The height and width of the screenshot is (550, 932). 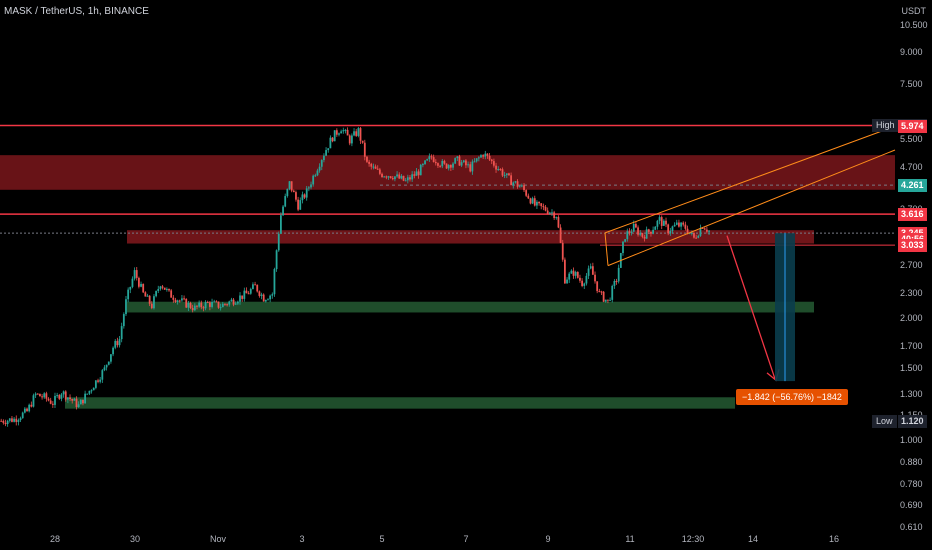 I want to click on y-tick-label: 2.000, so click(x=911, y=317).